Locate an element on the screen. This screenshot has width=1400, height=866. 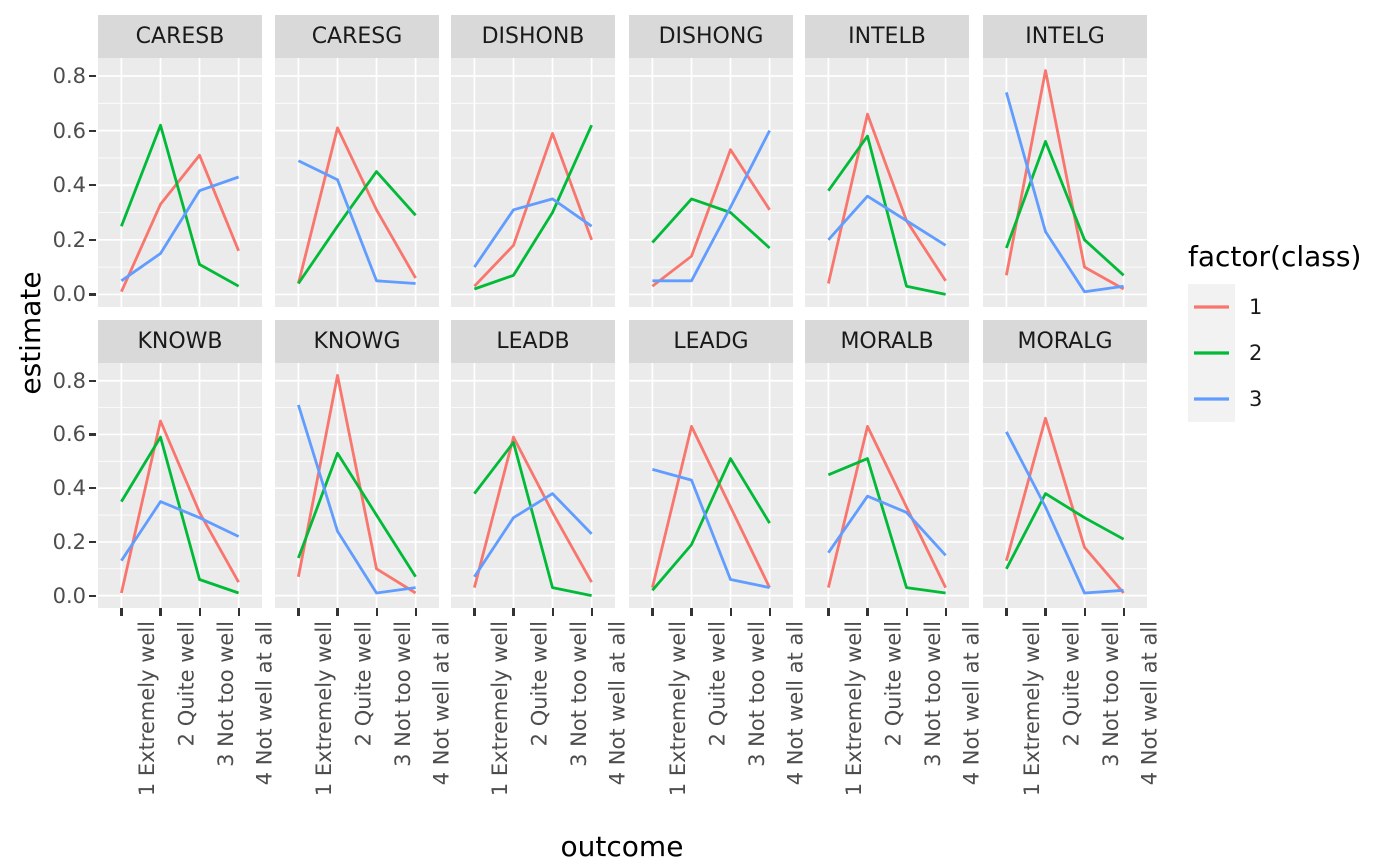
facet-label: LEADB is located at coordinates (533, 341).